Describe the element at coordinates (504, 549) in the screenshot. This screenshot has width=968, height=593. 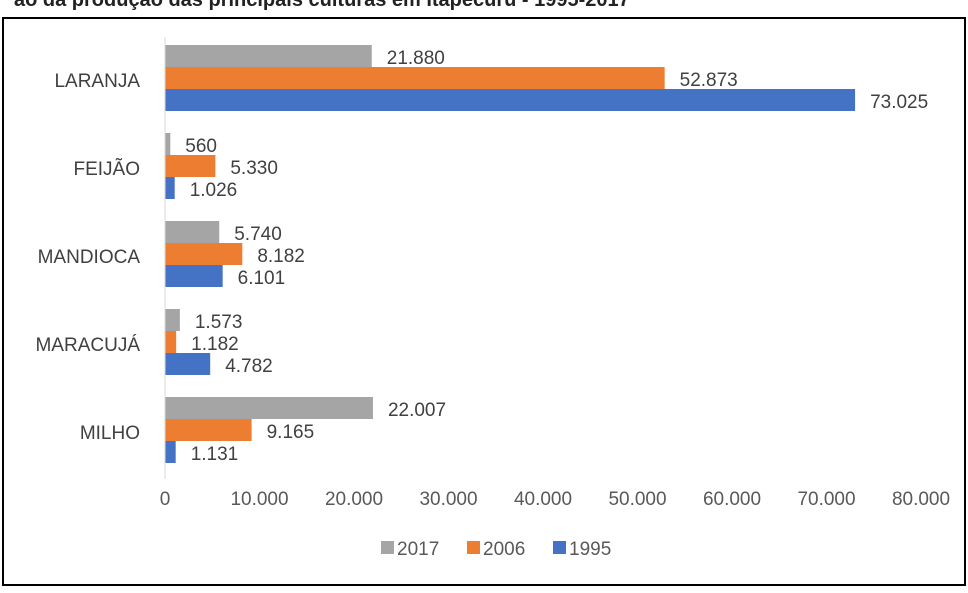
I see `legend-label-2006: 2006` at that location.